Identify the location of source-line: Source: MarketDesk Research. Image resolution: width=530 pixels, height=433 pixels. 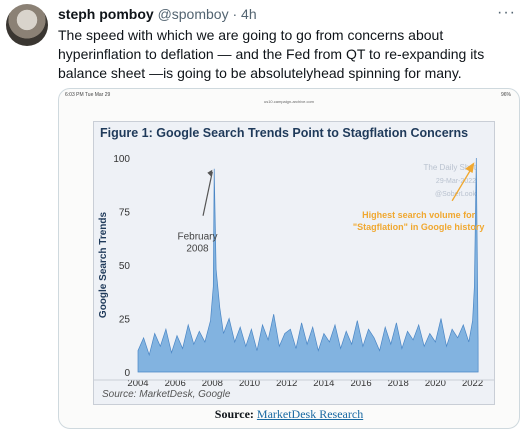
(289, 414).